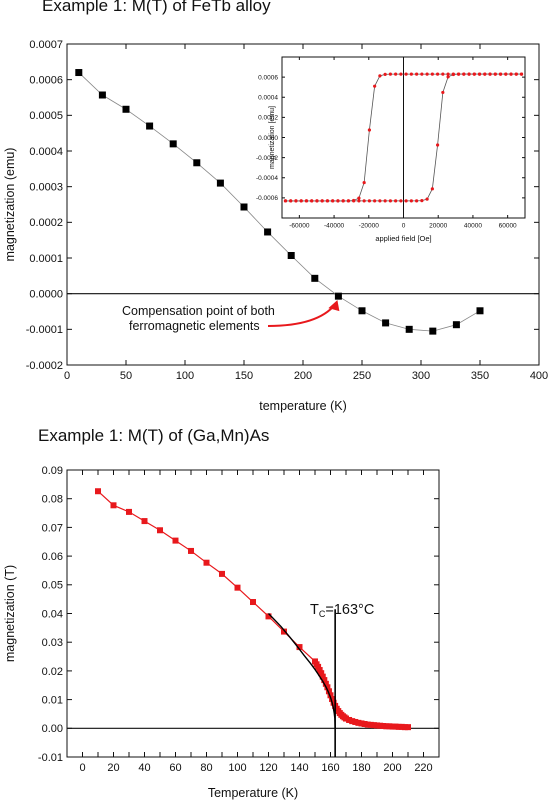 The height and width of the screenshot is (800, 550). I want to click on chart2-tc-label-sub: C, so click(322, 614).